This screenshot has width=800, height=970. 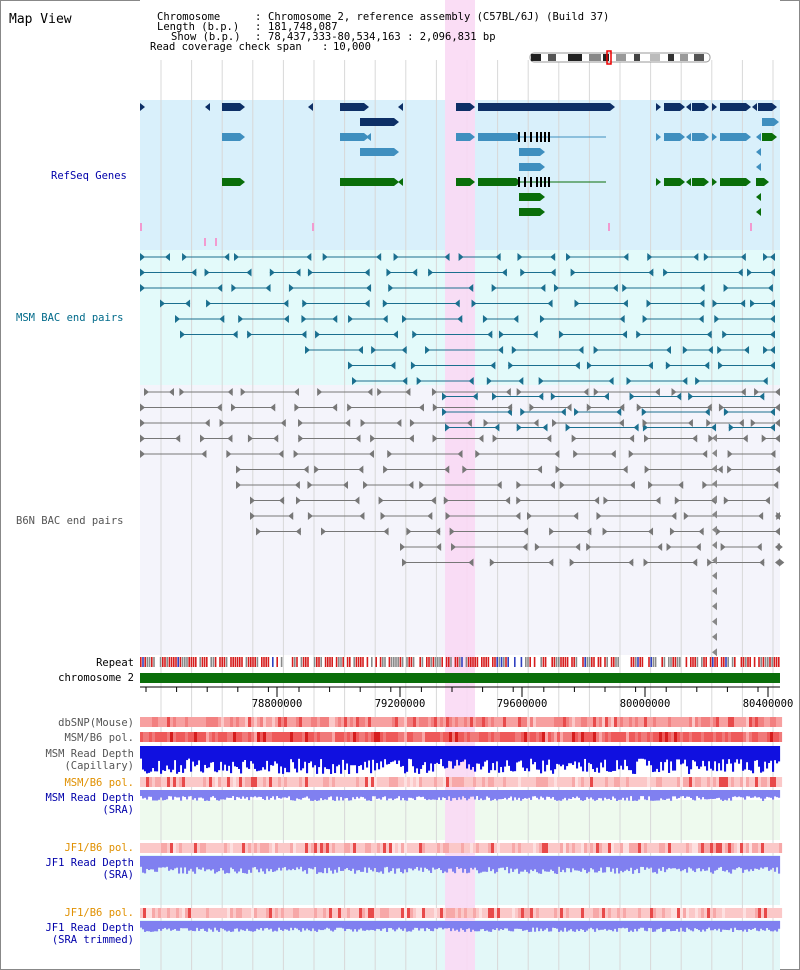 I want to click on chromosome-bar, so click(x=460, y=678).